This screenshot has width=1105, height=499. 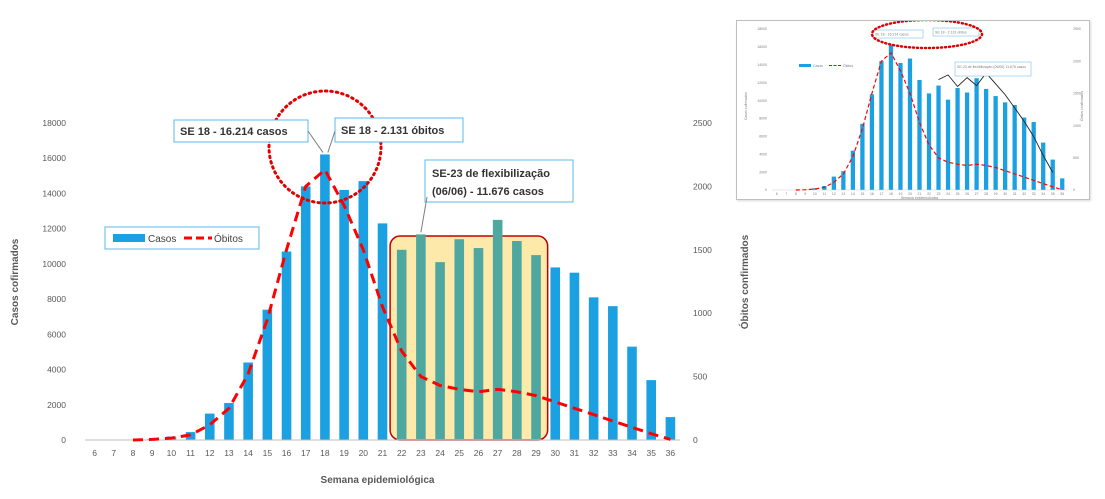 What do you see at coordinates (1005, 194) in the screenshot?
I see `inset-x-tick-label: 30` at bounding box center [1005, 194].